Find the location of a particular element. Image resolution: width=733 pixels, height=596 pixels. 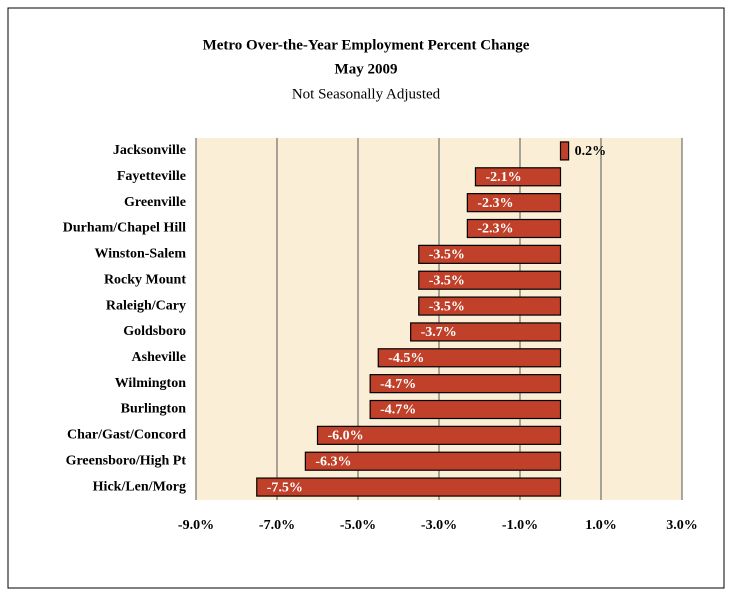

chart-note: Not Seasonally Adjusted is located at coordinates (366, 94).